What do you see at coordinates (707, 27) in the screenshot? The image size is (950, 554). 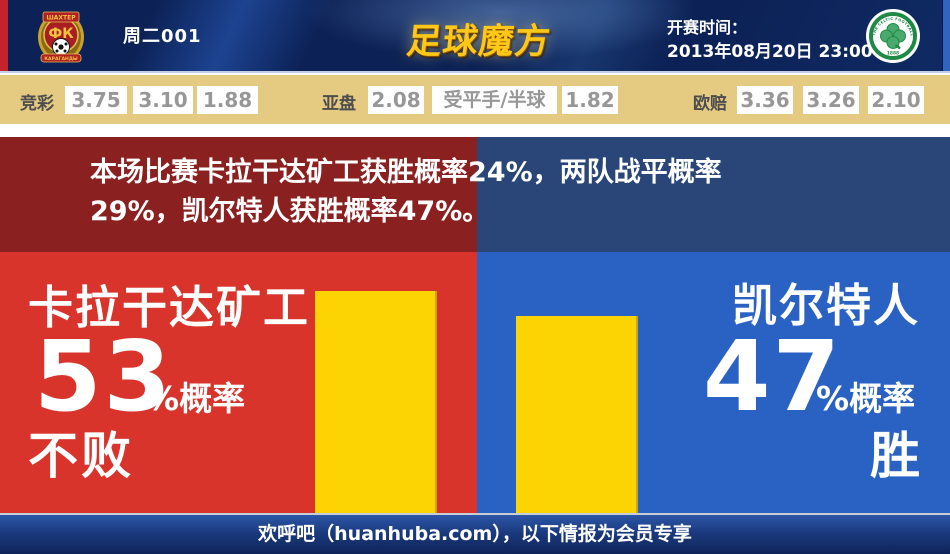 I see `kickoff-time-label: 开赛时间：` at bounding box center [707, 27].